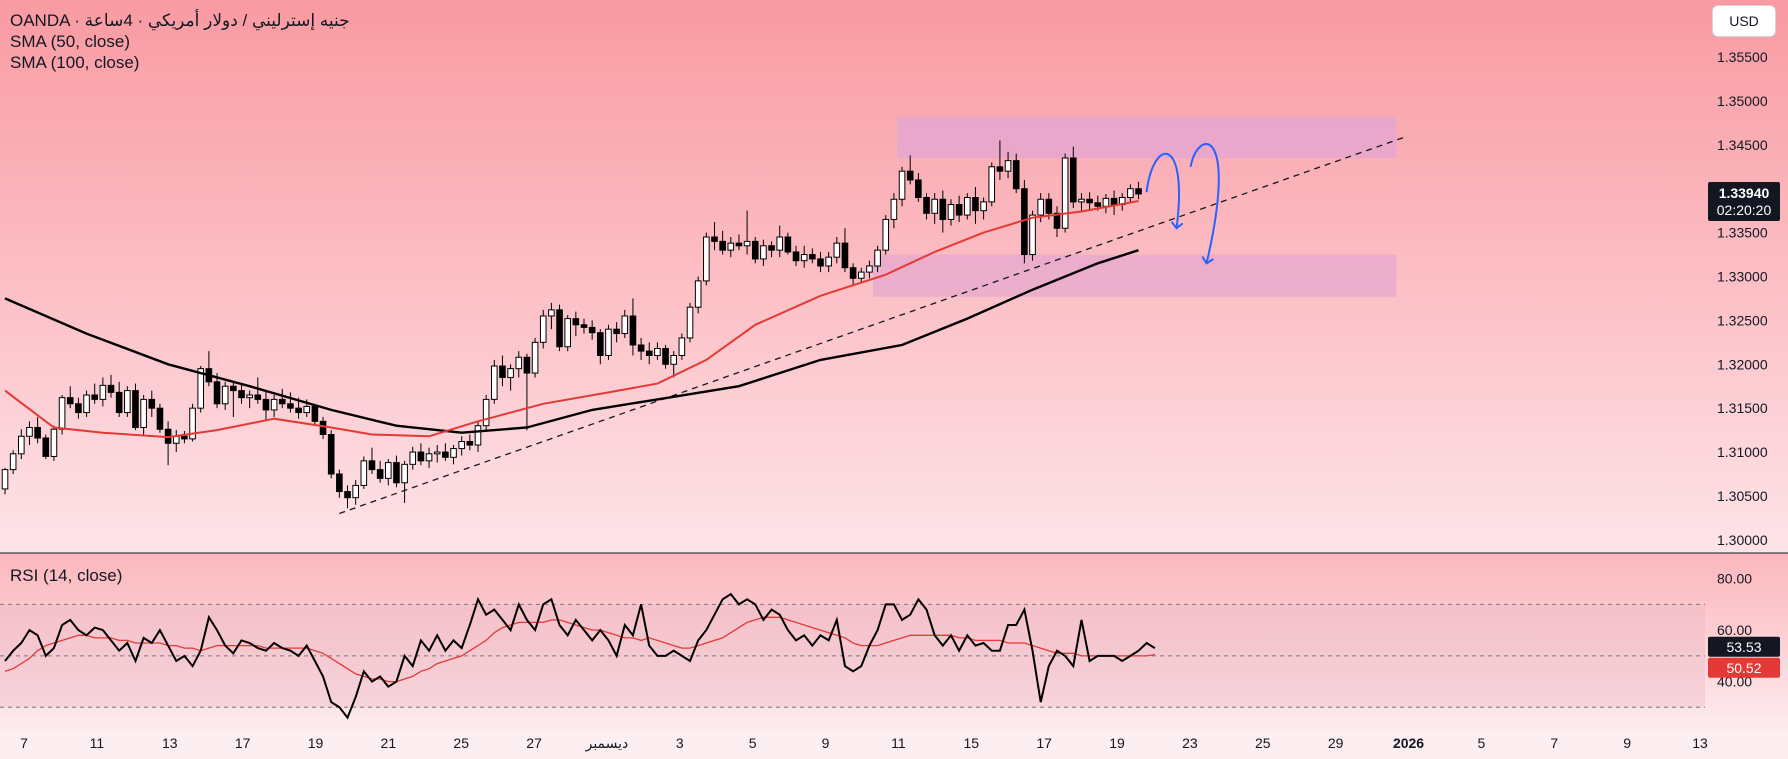  Describe the element at coordinates (1744, 201) in the screenshot. I see `last-price-badge` at that location.